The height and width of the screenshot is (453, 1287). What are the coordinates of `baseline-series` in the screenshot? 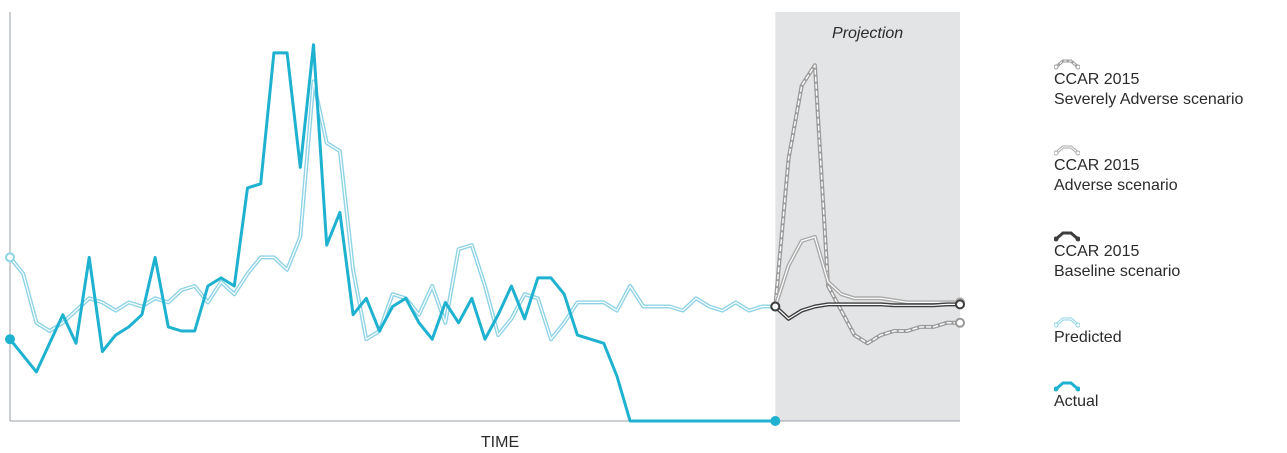 It's located at (867, 310).